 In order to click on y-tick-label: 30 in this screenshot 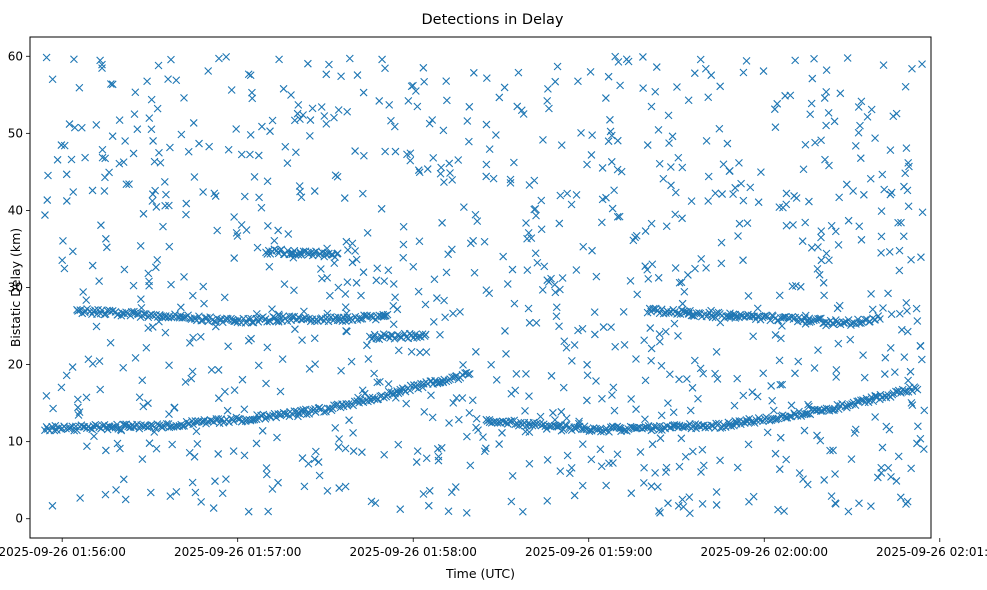, I will do `click(15, 288)`.